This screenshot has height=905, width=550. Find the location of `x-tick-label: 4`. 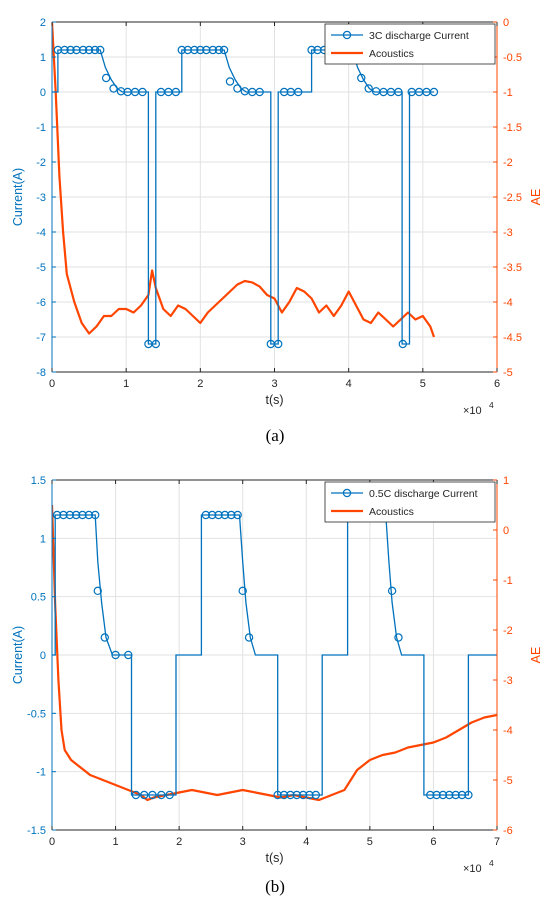

x-tick-label: 4 is located at coordinates (306, 842).